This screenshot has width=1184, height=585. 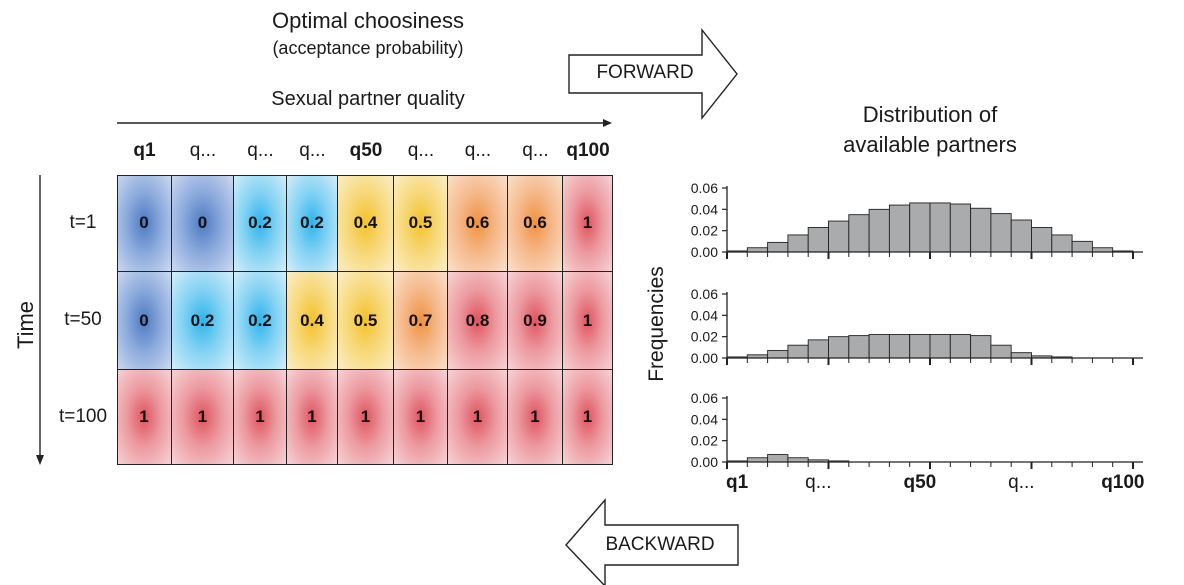 I want to click on backward-arrow, so click(x=652, y=541).